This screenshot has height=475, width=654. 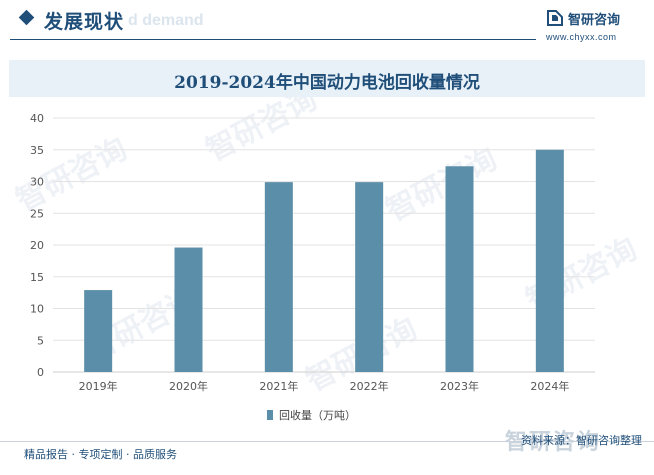 I want to click on footer: 智研咨询 精品报告 · 专项定制 · 品质服务 资料来源：智研咨询整理, so click(x=327, y=449).